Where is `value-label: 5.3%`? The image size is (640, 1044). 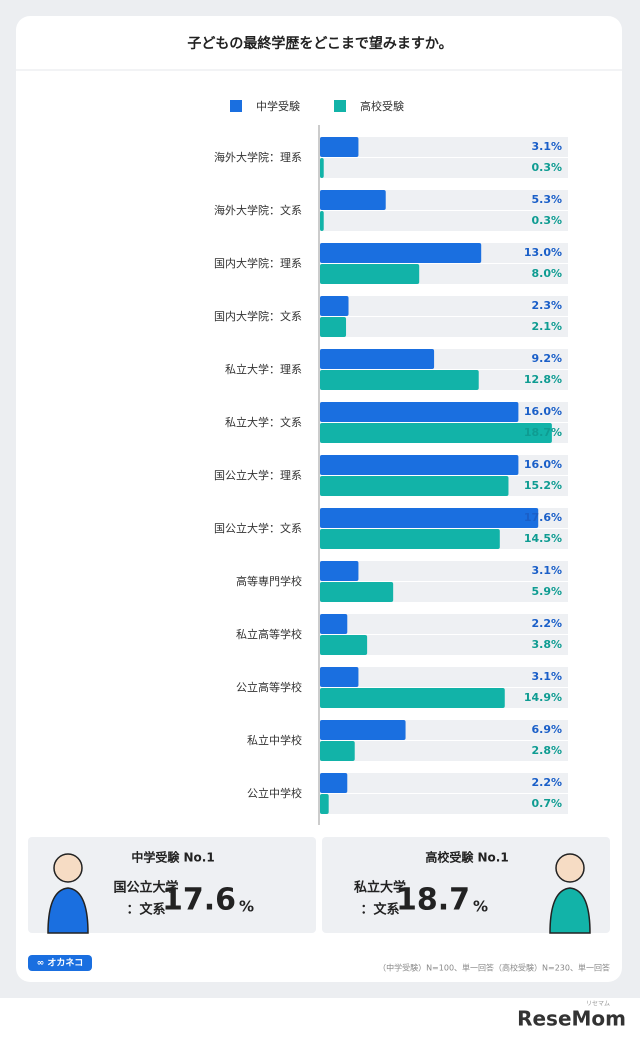
value-label: 5.3% is located at coordinates (546, 199).